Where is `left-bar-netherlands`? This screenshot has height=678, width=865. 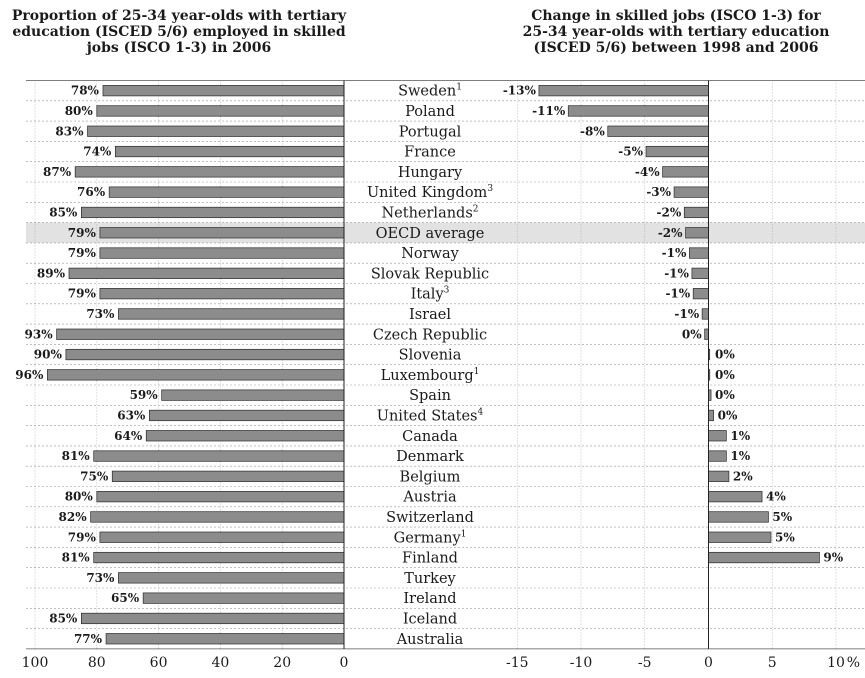
left-bar-netherlands is located at coordinates (212, 212).